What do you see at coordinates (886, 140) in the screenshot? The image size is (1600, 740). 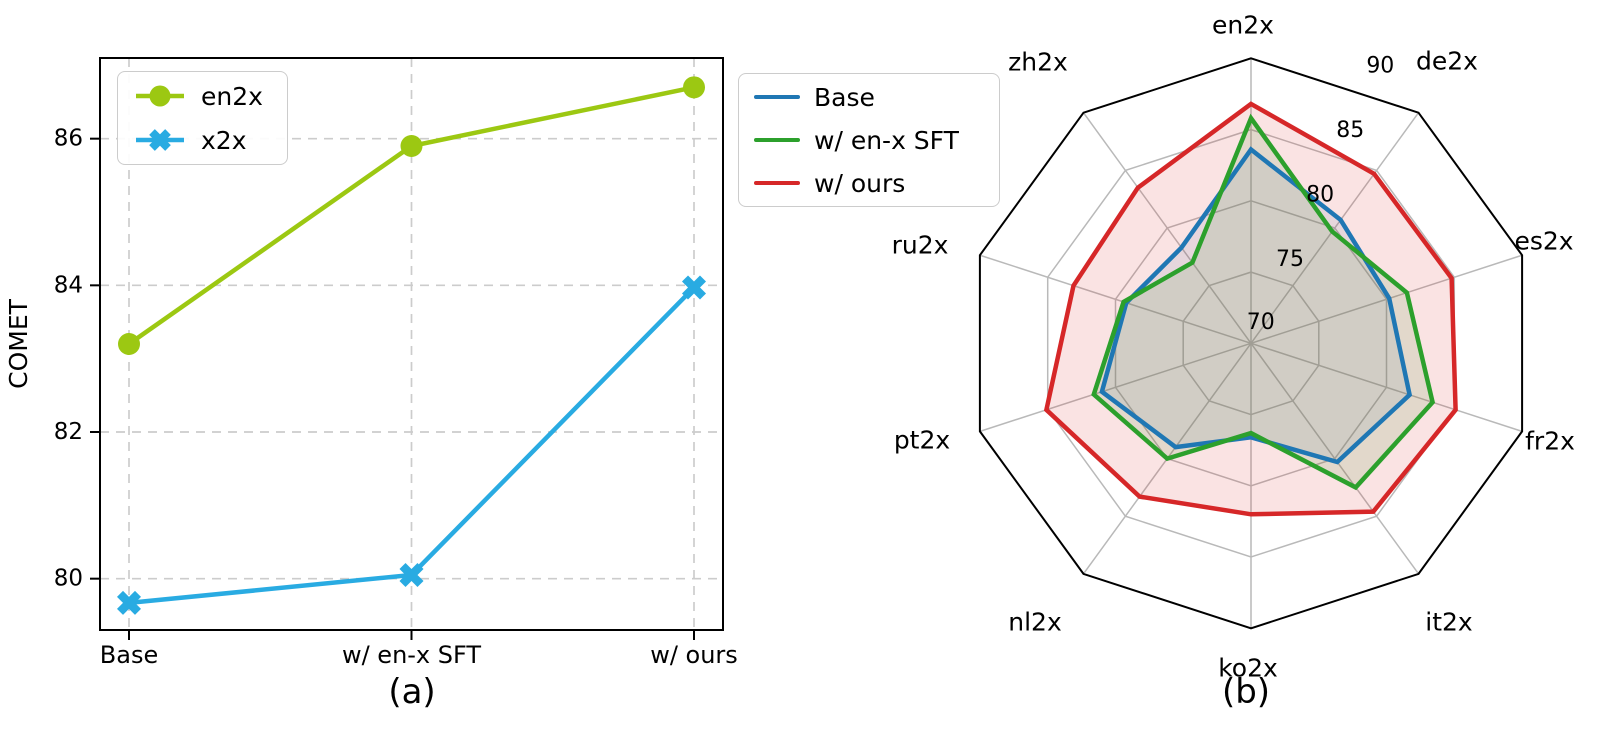 I see `legend-label: w/ en-x SFT` at bounding box center [886, 140].